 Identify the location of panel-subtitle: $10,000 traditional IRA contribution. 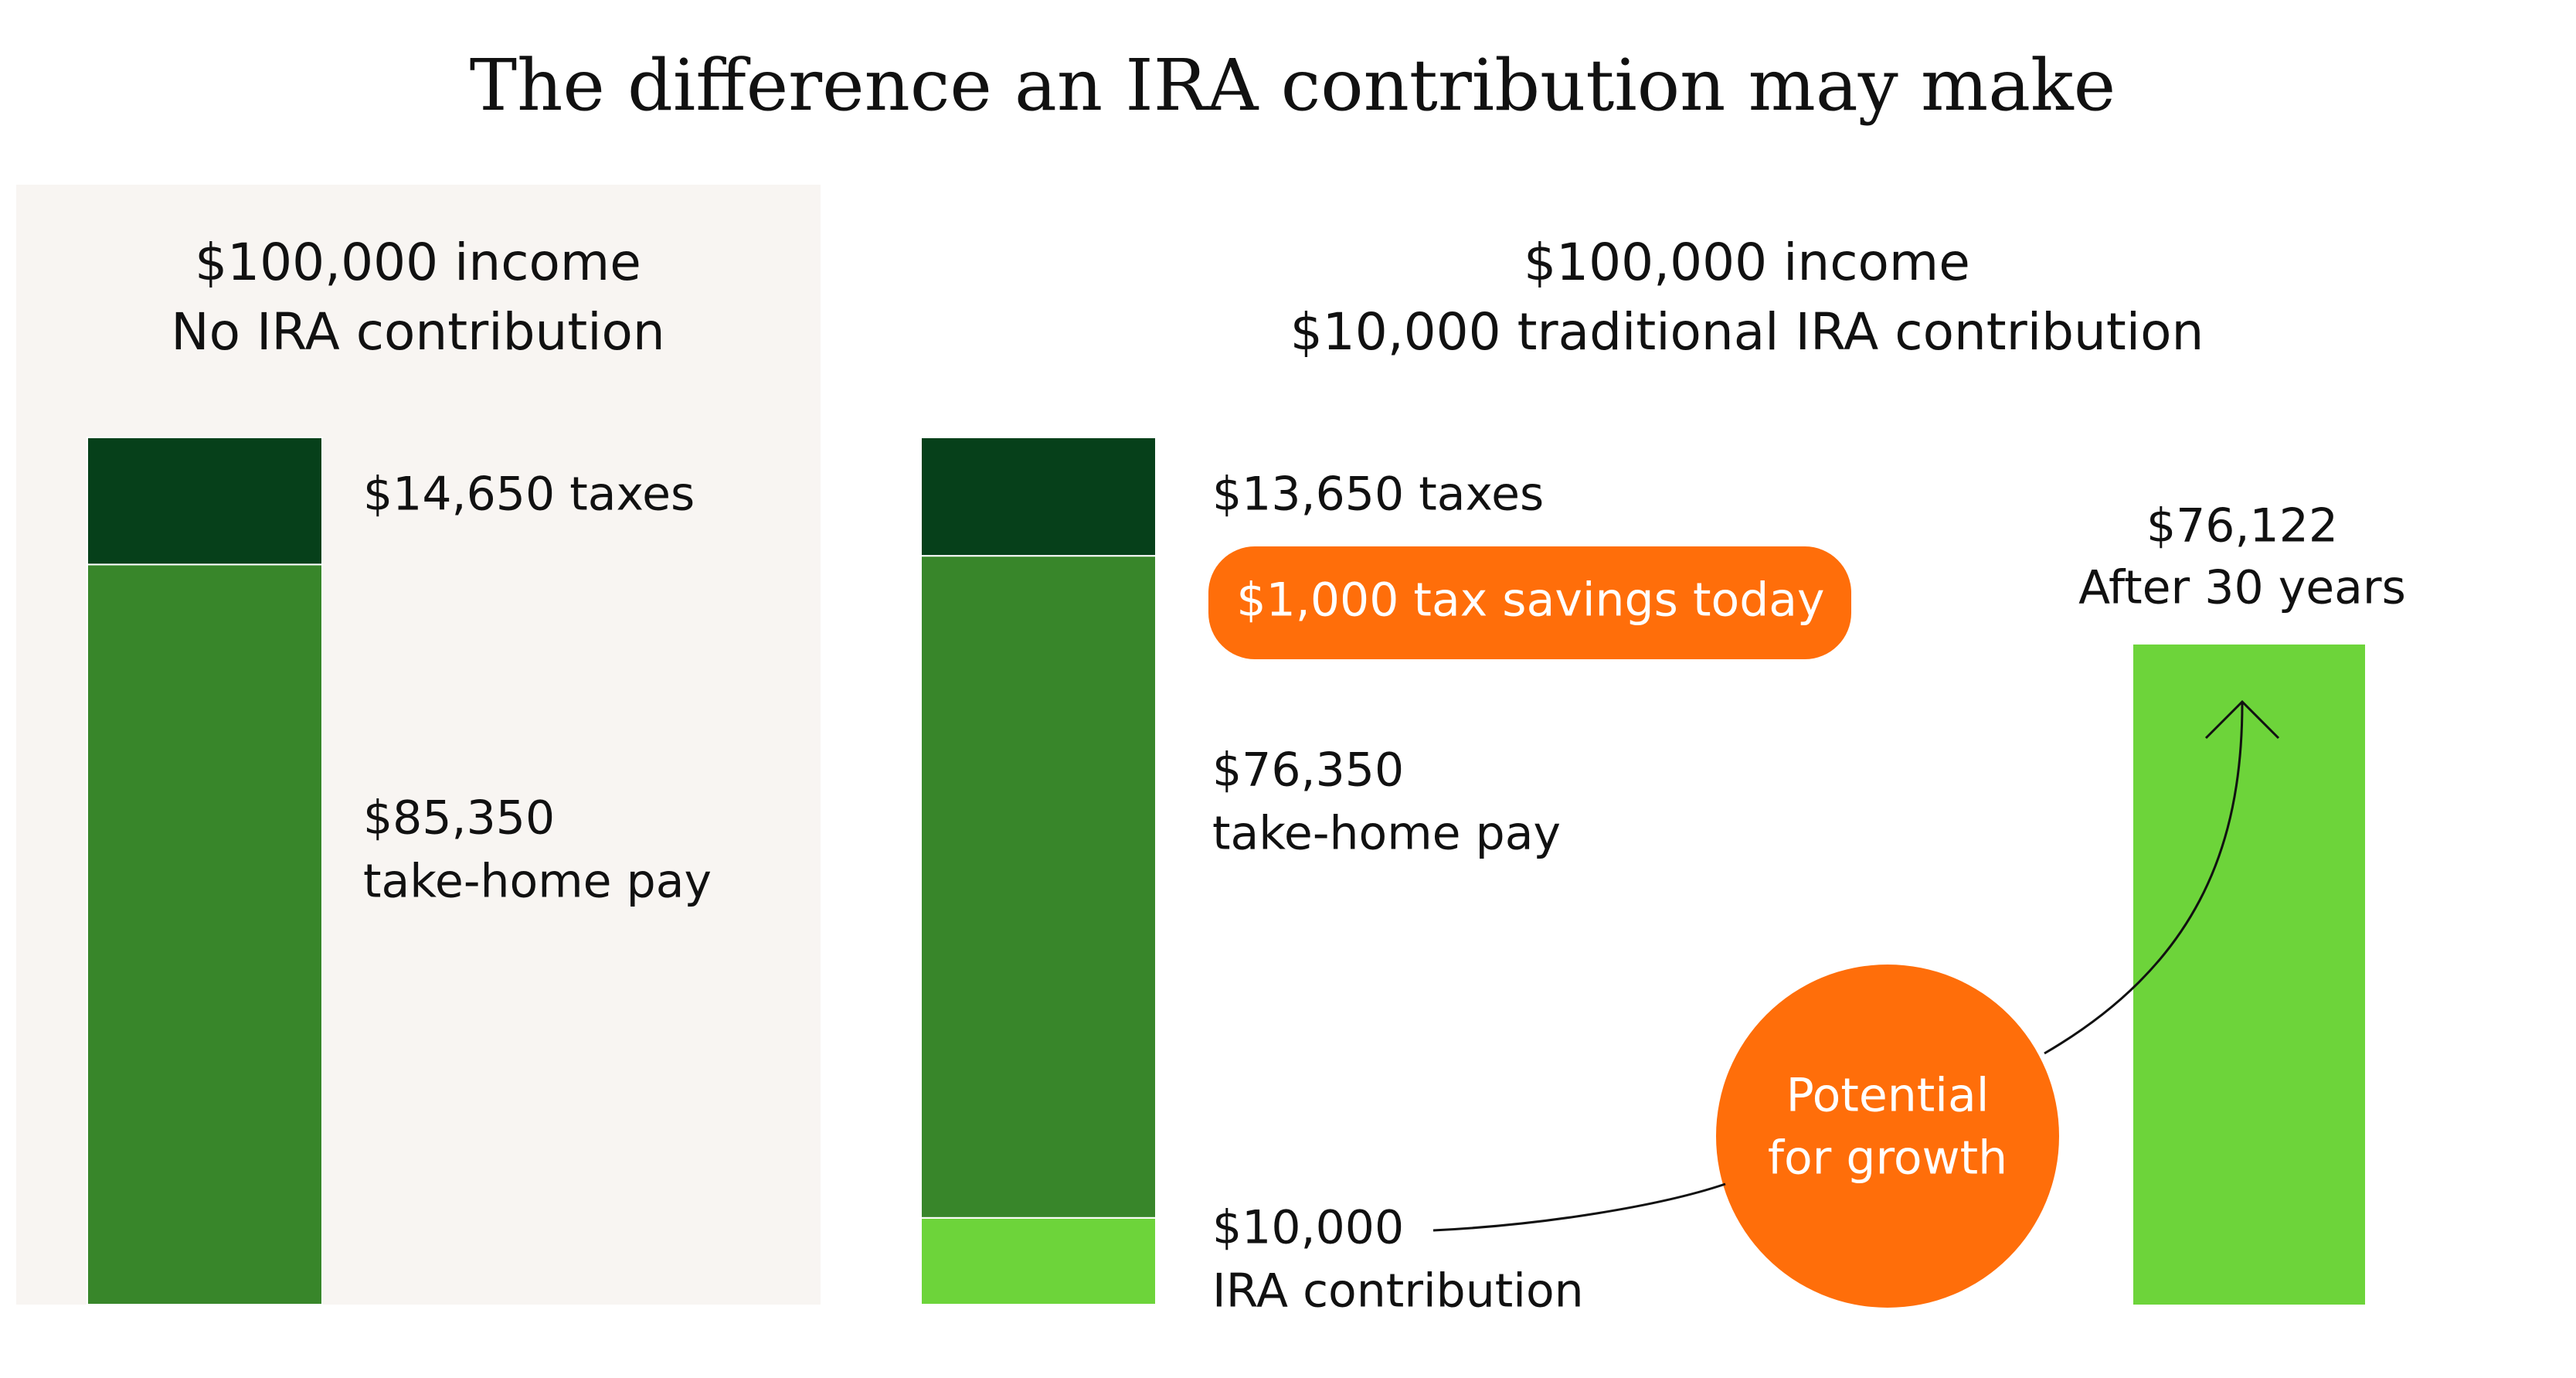
(1747, 332).